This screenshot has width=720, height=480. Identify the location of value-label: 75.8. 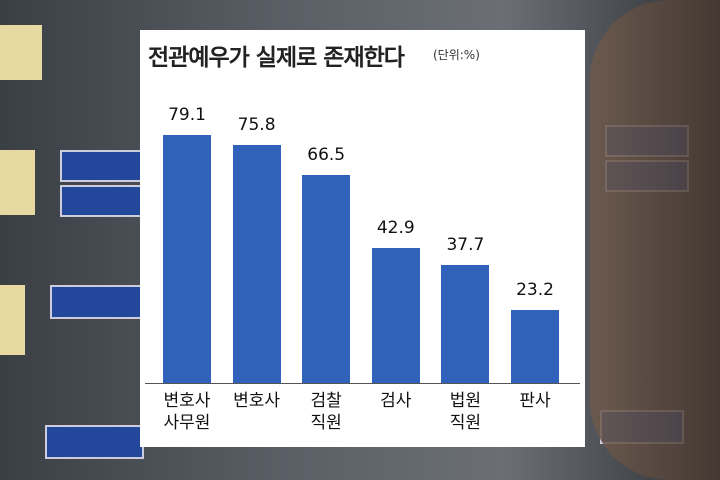
(256, 125).